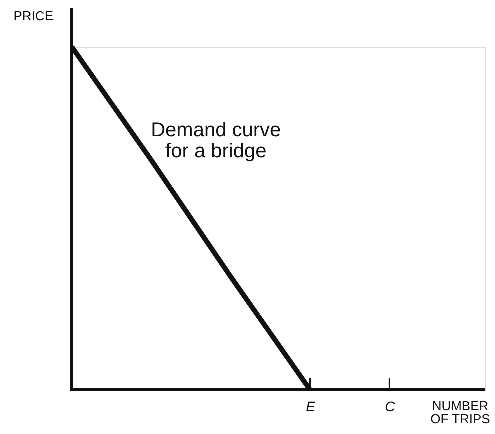  I want to click on series-label: Demand curve for a bridge, so click(216, 141).